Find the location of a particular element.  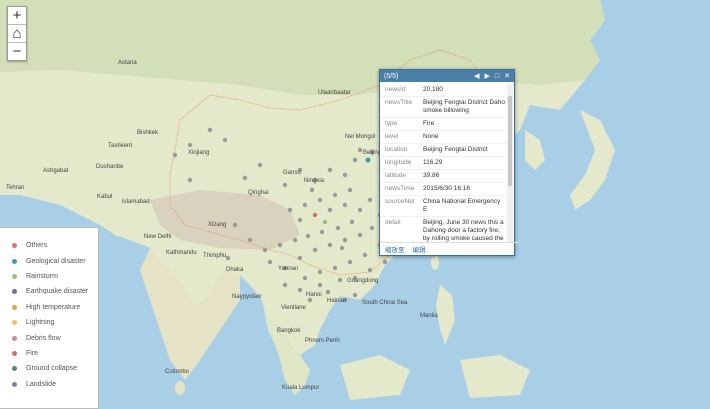

place-label: Ulaanbaatar is located at coordinates (334, 93).